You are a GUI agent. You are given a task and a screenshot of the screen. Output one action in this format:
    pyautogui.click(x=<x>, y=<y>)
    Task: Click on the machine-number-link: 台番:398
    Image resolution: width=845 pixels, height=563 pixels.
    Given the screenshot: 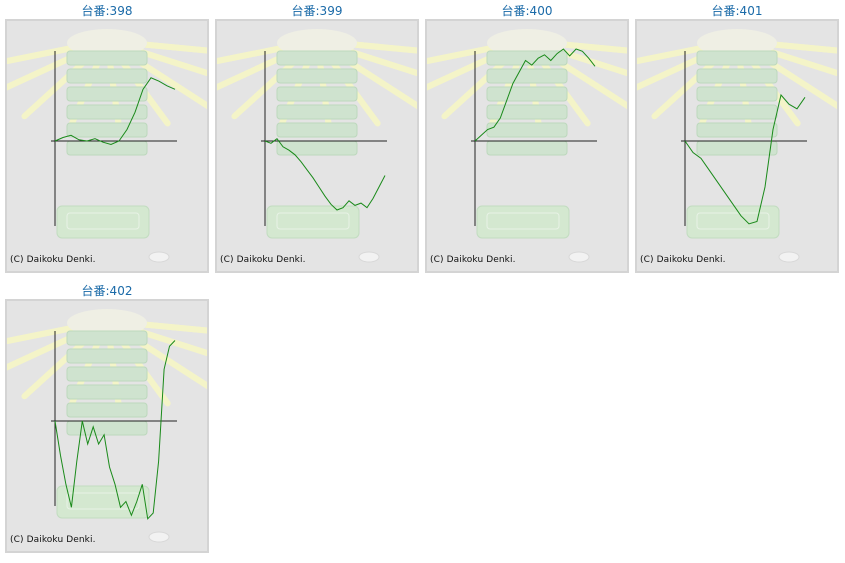 What is the action you would take?
    pyautogui.click(x=107, y=11)
    